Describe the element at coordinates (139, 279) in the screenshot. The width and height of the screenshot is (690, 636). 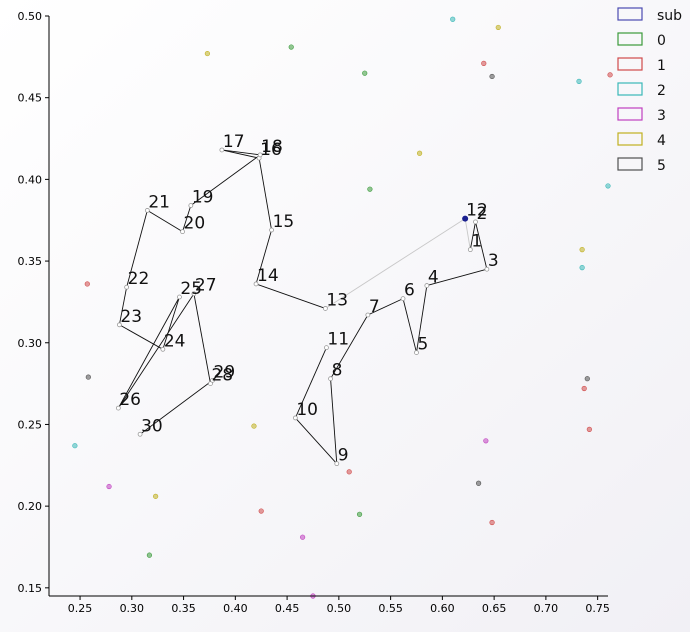
I see `point-label: 22` at that location.